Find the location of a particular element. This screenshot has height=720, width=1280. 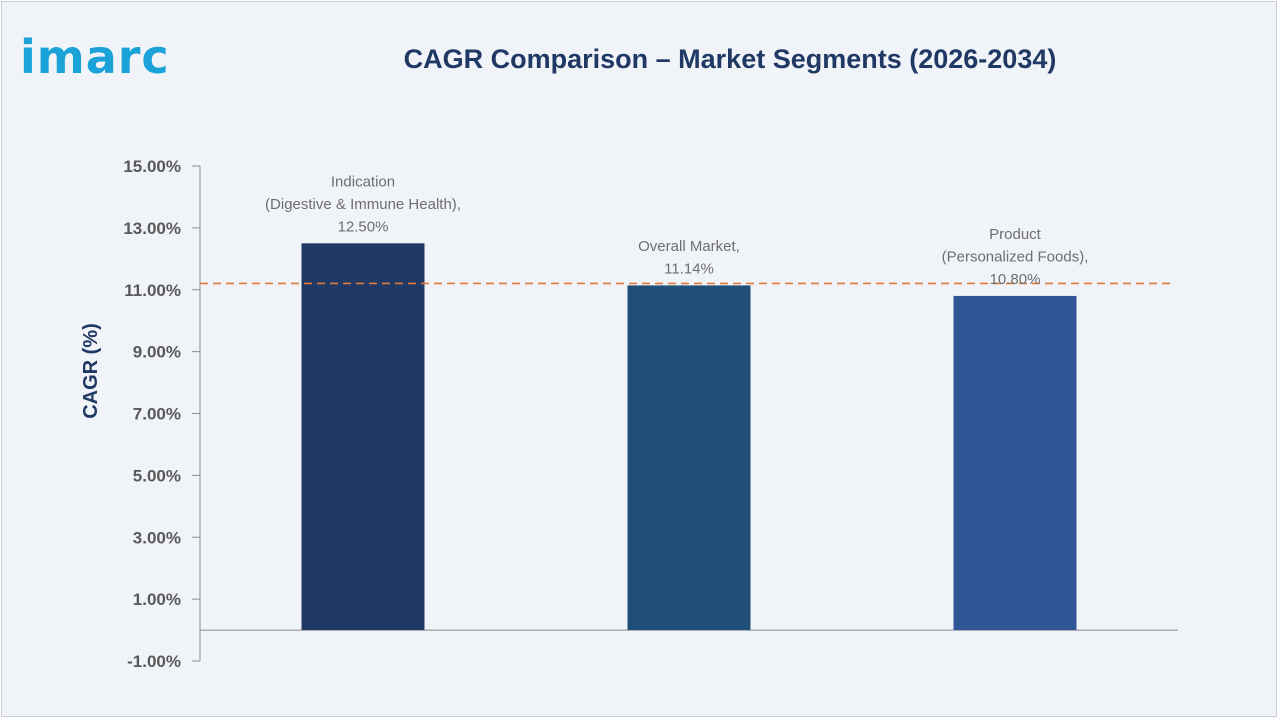

data-label: (Digestive & Immune Health), is located at coordinates (363, 204).